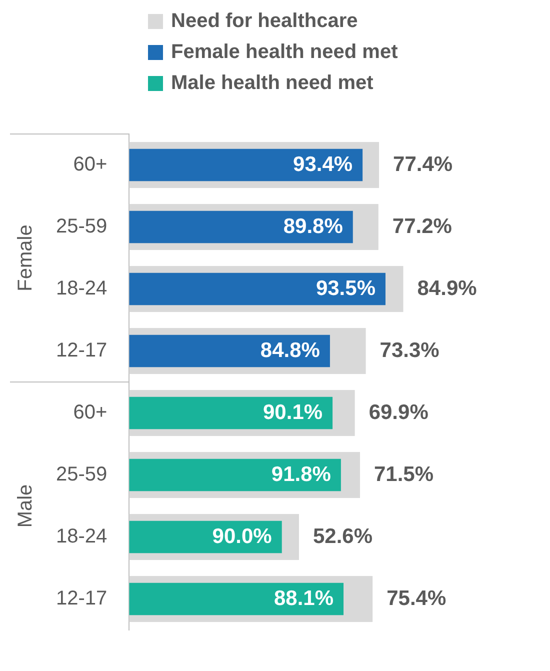 This screenshot has height=671, width=550. Describe the element at coordinates (242, 536) in the screenshot. I see `annotation: 90.0%` at that location.